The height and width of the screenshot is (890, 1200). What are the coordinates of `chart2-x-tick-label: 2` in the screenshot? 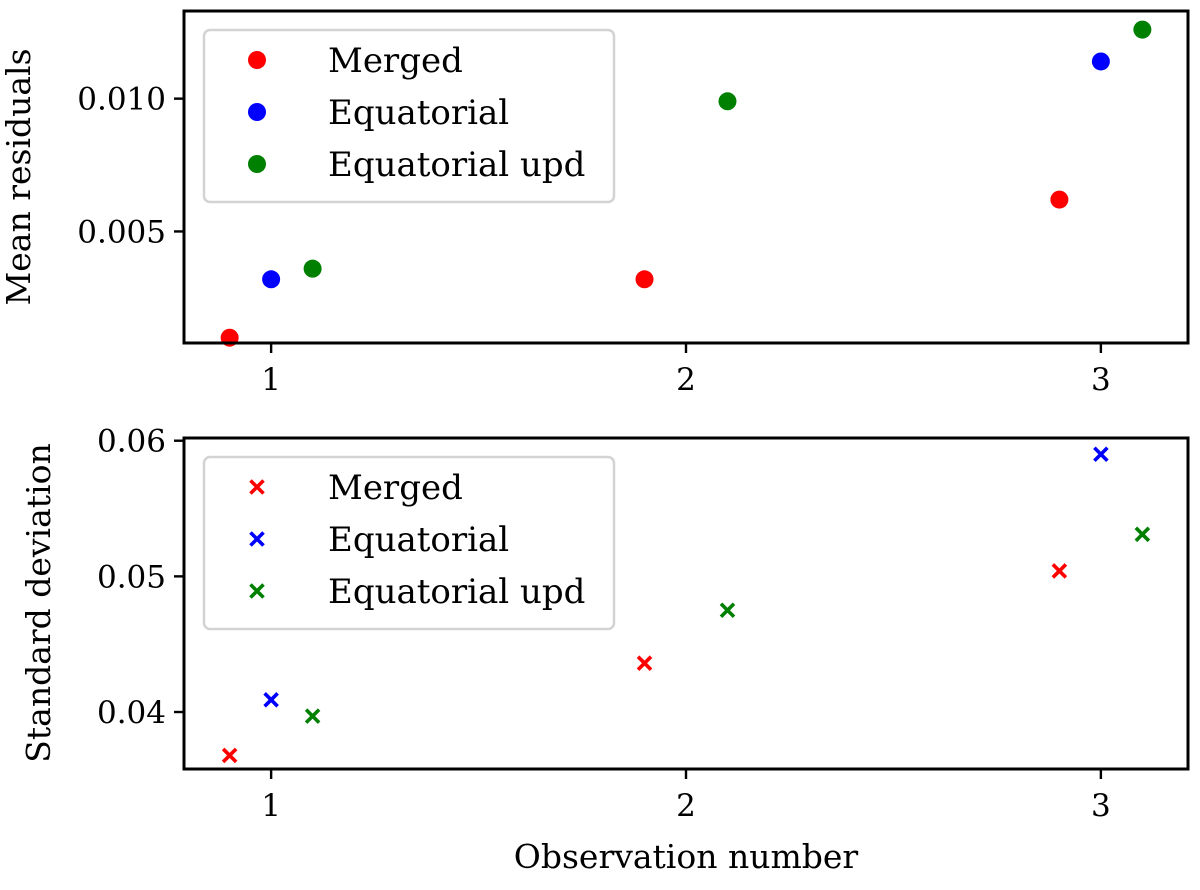 It's located at (686, 806).